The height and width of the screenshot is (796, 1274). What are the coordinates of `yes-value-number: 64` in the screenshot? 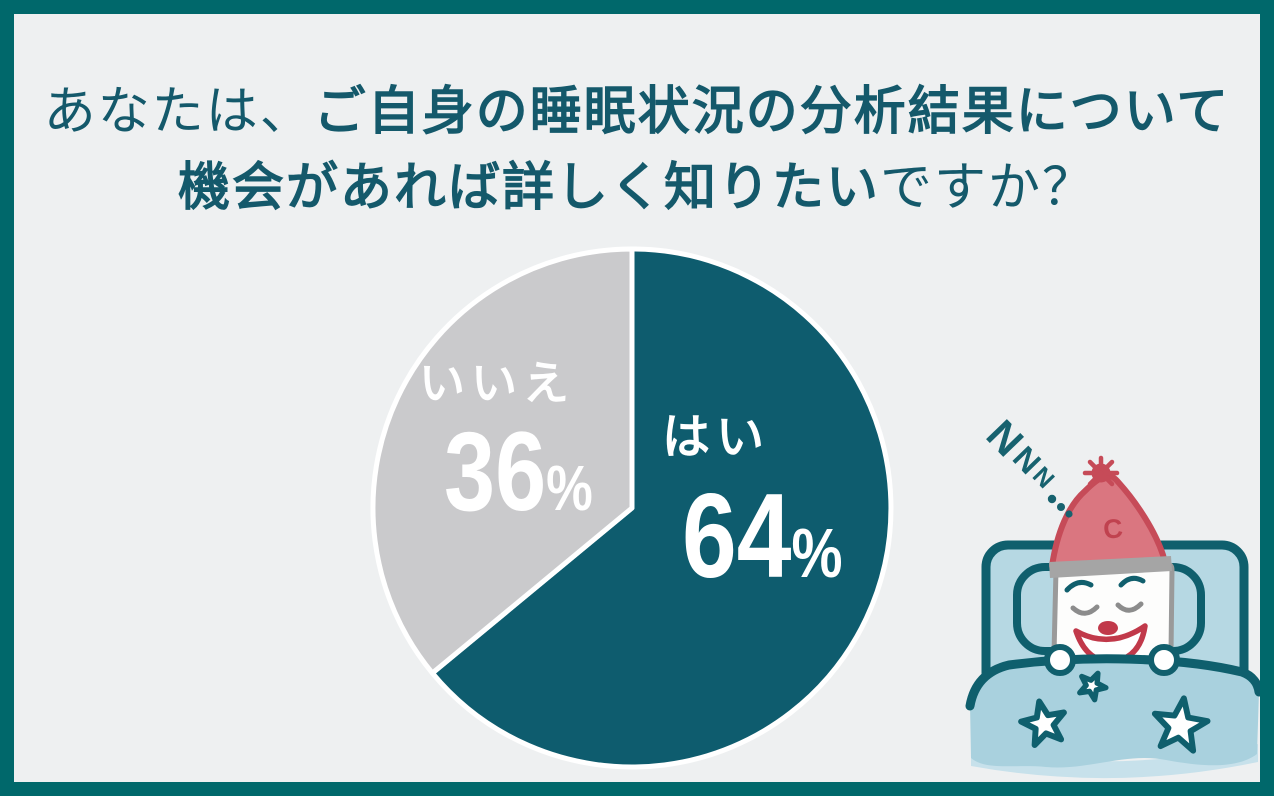 It's located at (737, 536).